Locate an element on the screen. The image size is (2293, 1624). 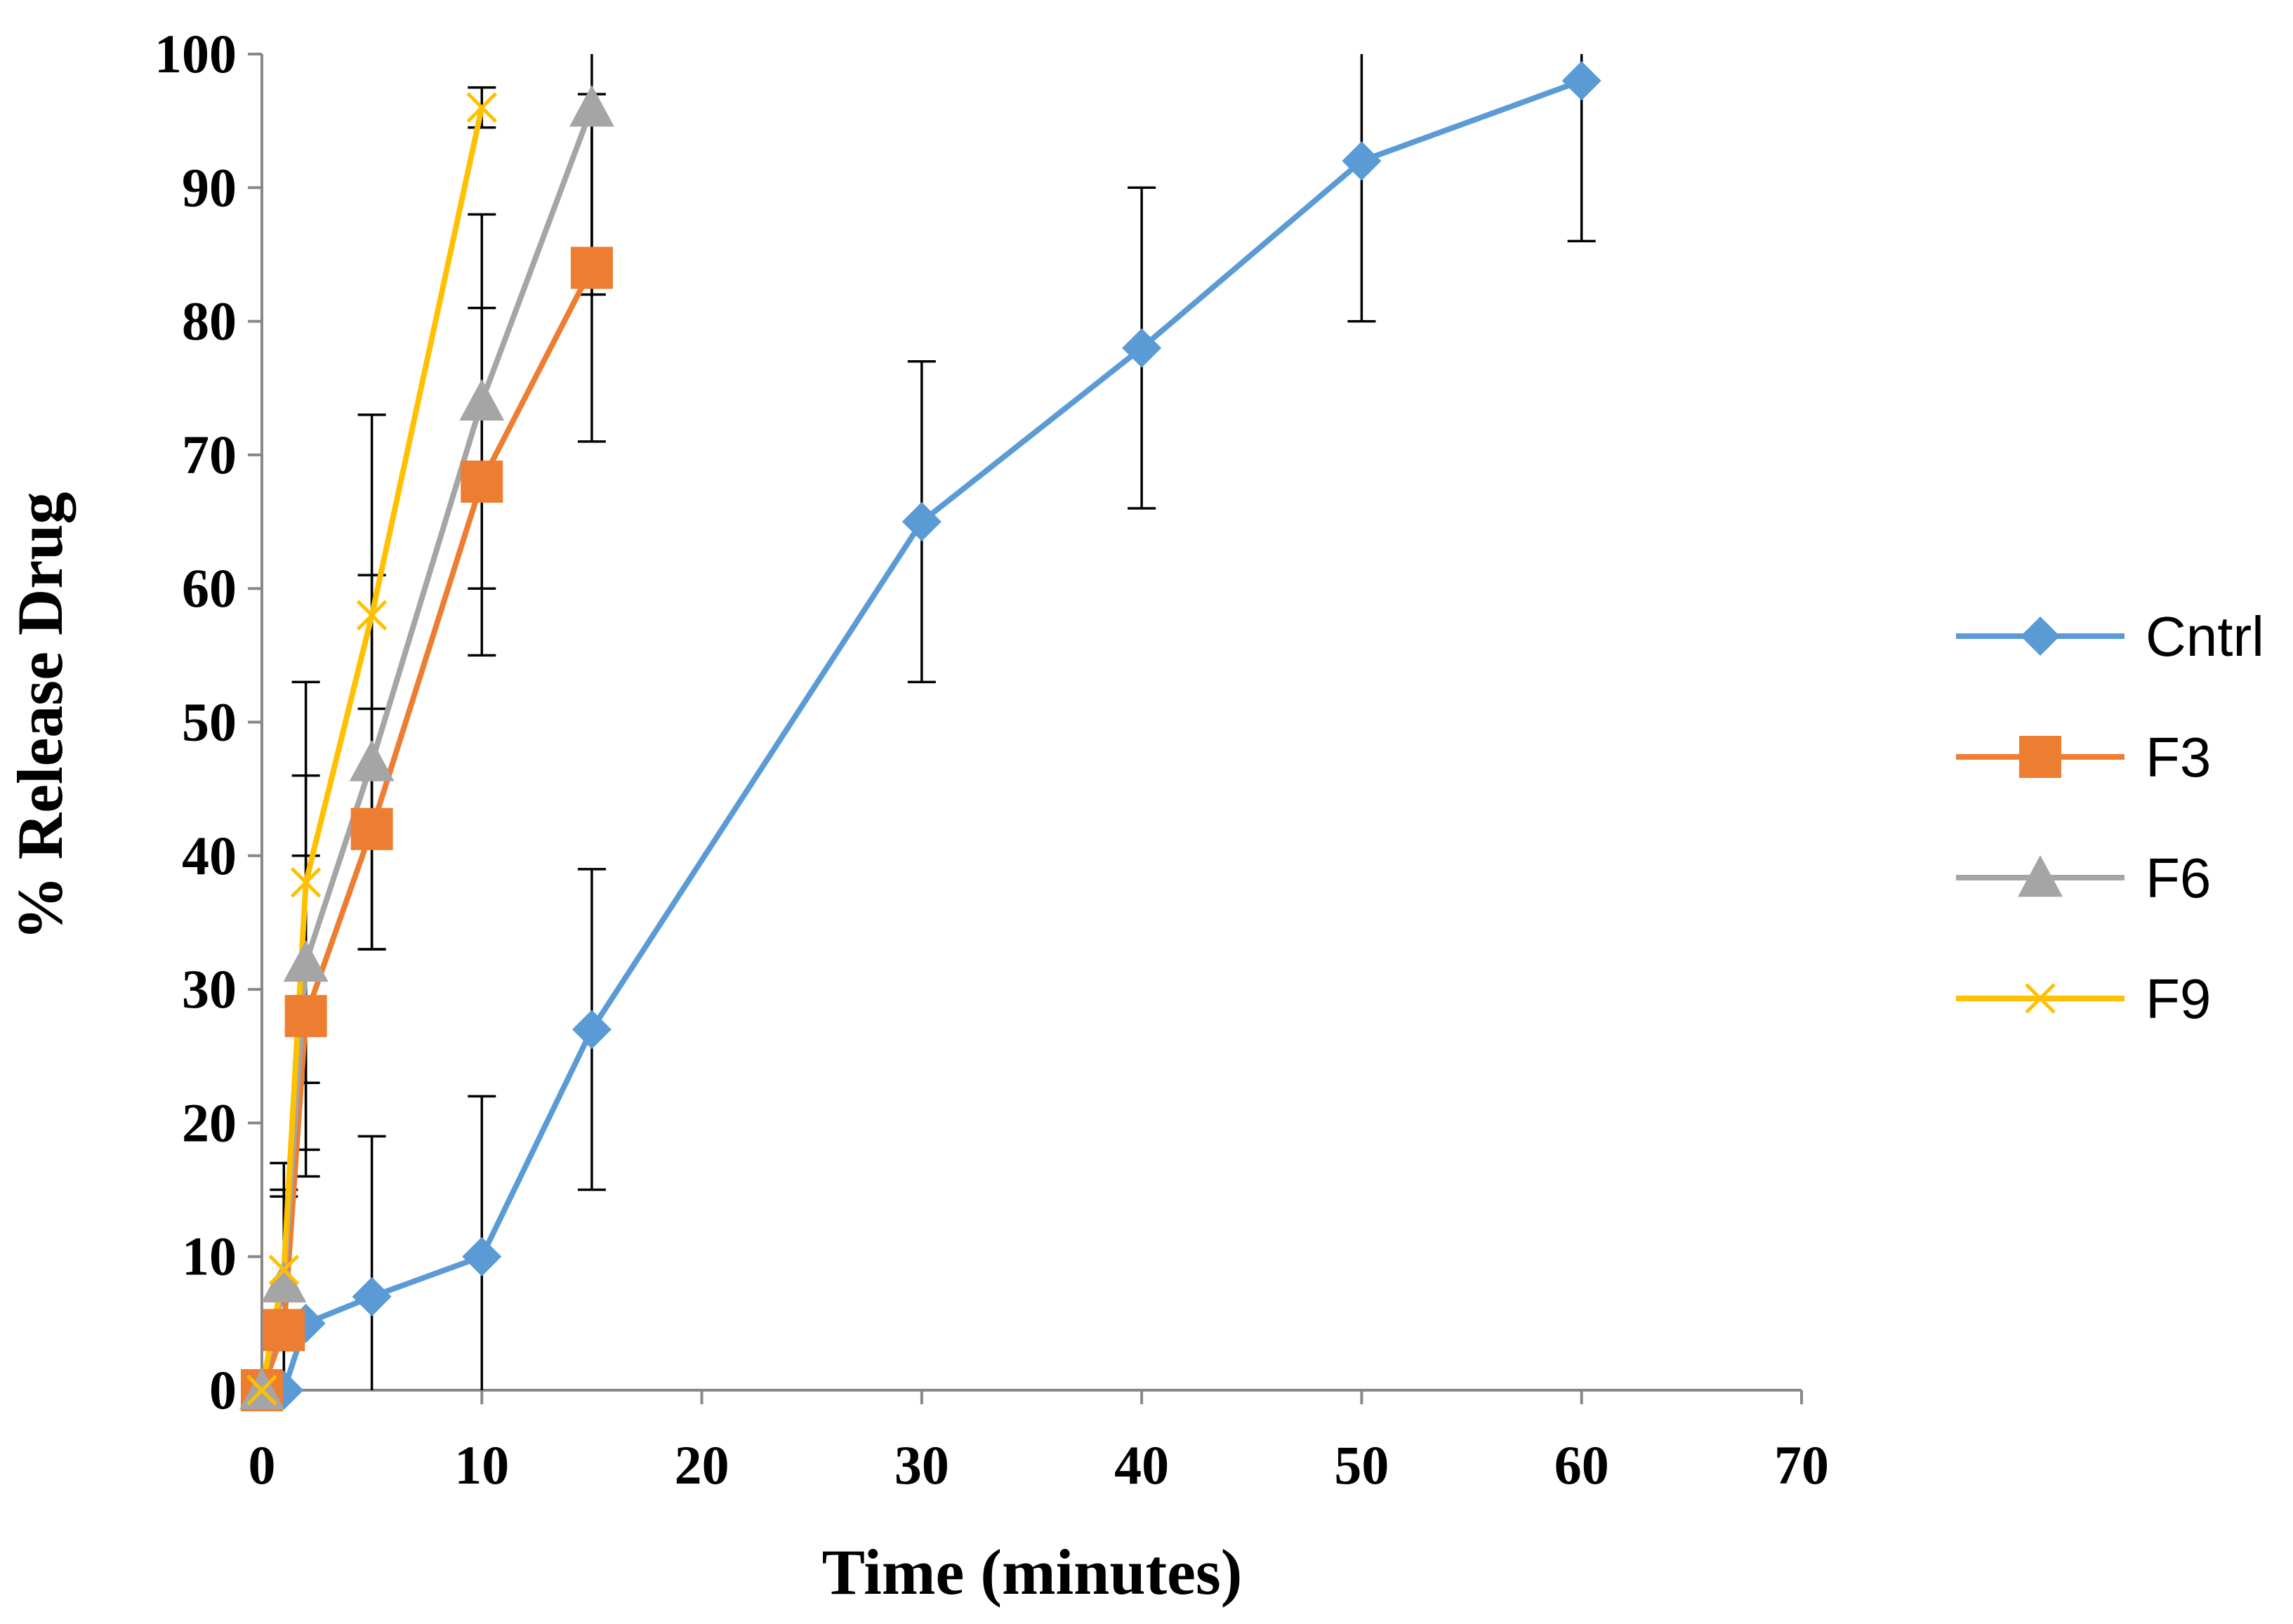
x-tick-label: 70 is located at coordinates (1801, 1465).